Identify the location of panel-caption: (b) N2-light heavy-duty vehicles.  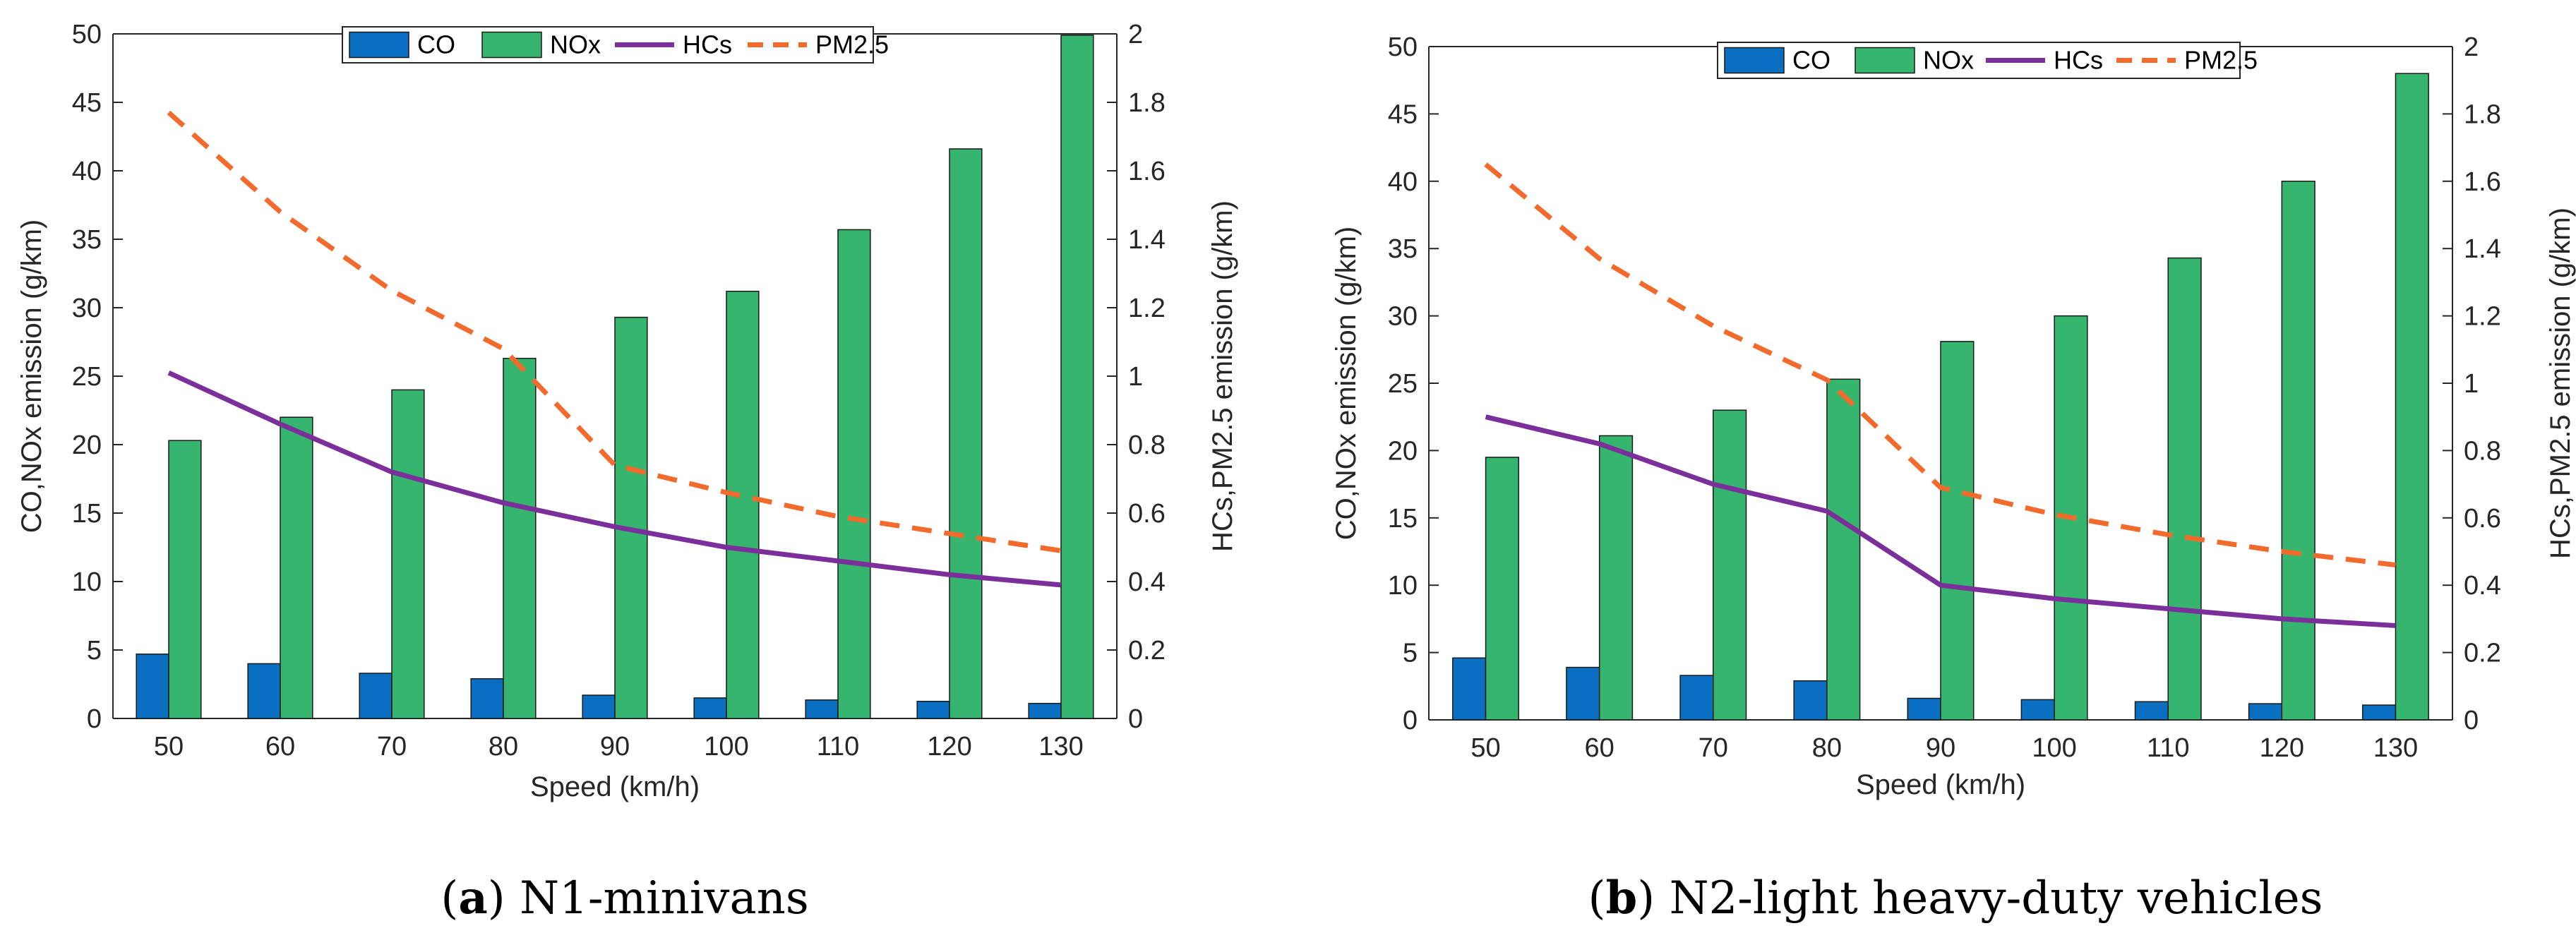
(1955, 898).